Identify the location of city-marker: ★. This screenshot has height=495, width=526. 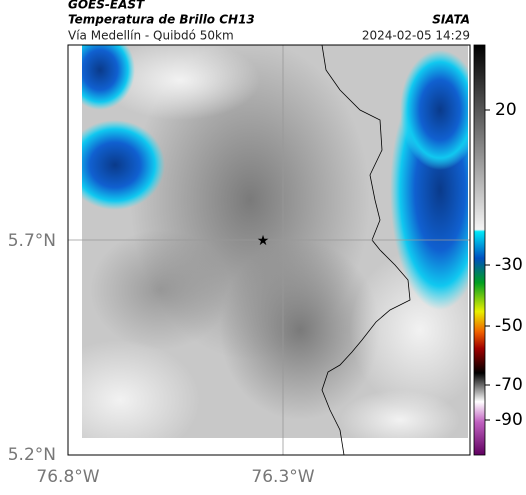
(263, 241).